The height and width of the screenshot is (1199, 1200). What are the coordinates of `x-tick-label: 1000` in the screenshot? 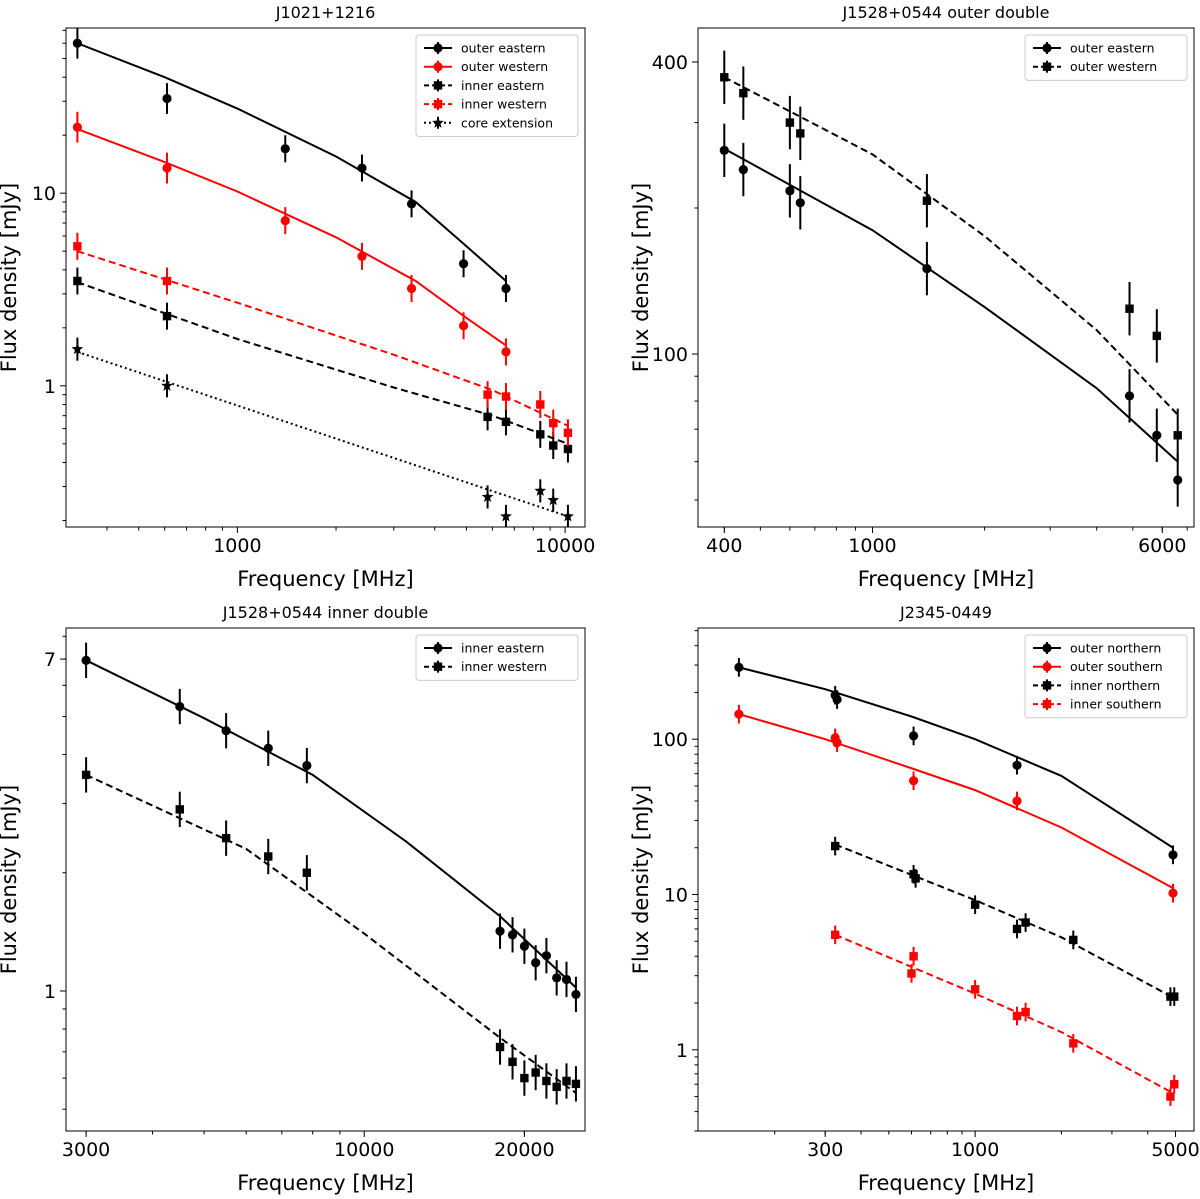 It's located at (975, 1150).